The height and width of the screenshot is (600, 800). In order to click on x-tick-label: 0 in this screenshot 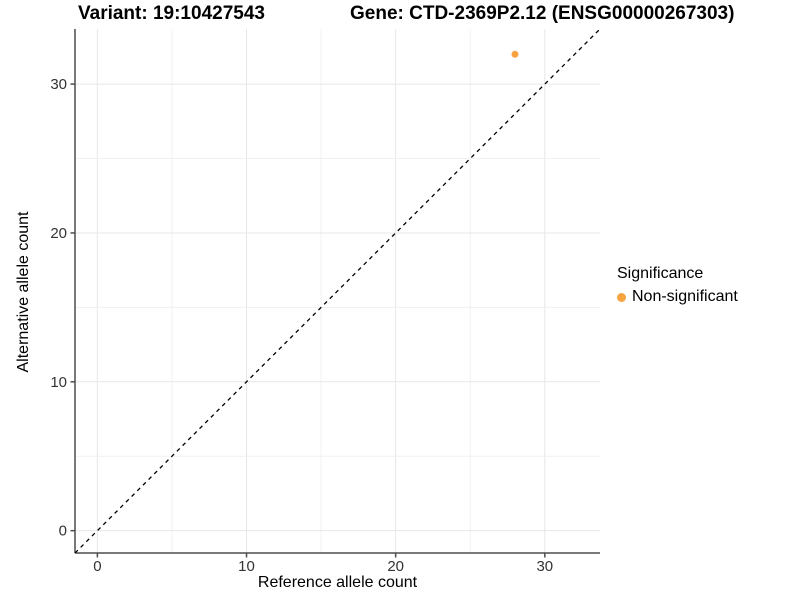, I will do `click(97, 566)`.